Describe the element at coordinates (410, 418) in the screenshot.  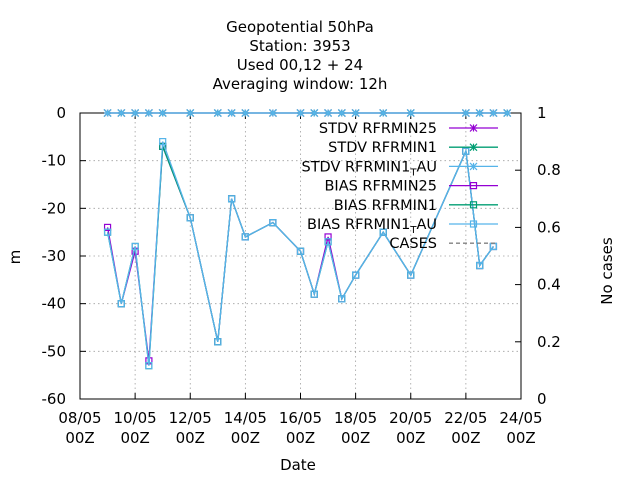
I see `x-tick-label: 20/05` at that location.